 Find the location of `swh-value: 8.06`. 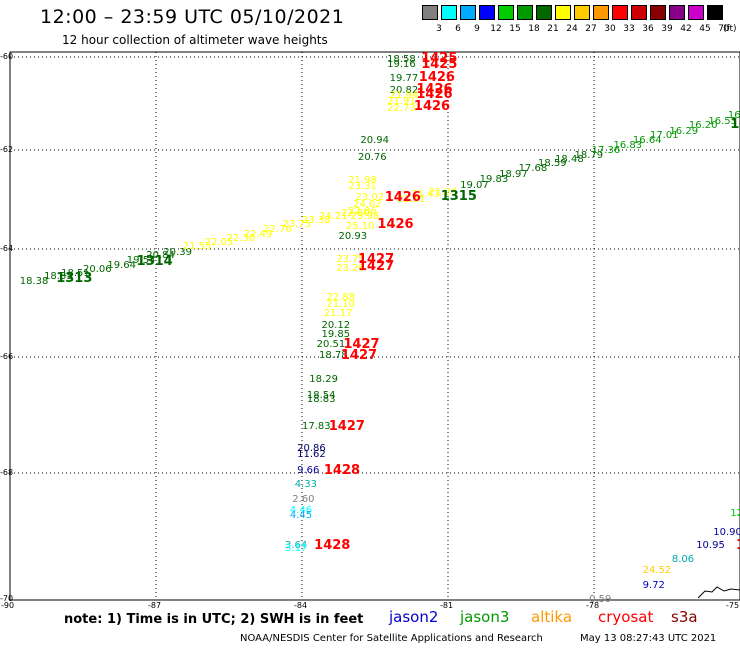

swh-value: 8.06 is located at coordinates (683, 560).